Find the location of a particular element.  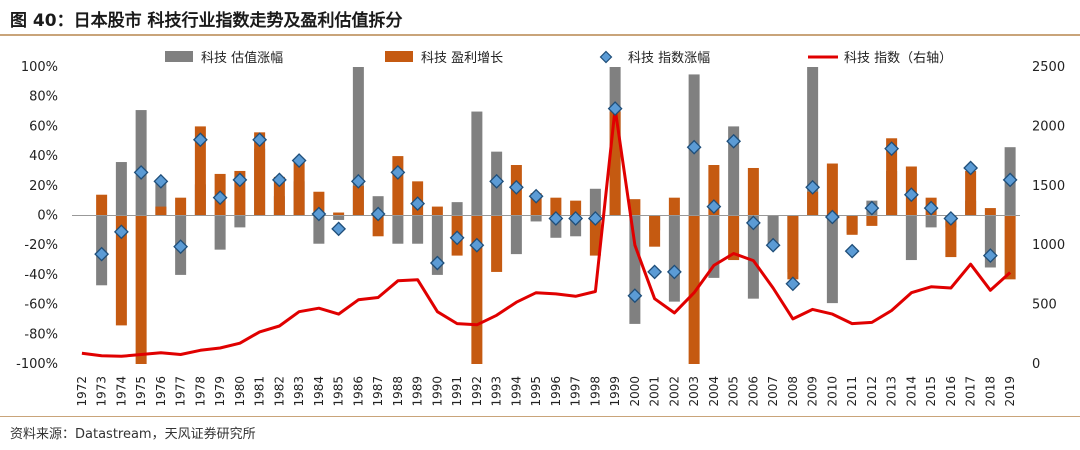

y-tick-label: 20% is located at coordinates (43, 186).